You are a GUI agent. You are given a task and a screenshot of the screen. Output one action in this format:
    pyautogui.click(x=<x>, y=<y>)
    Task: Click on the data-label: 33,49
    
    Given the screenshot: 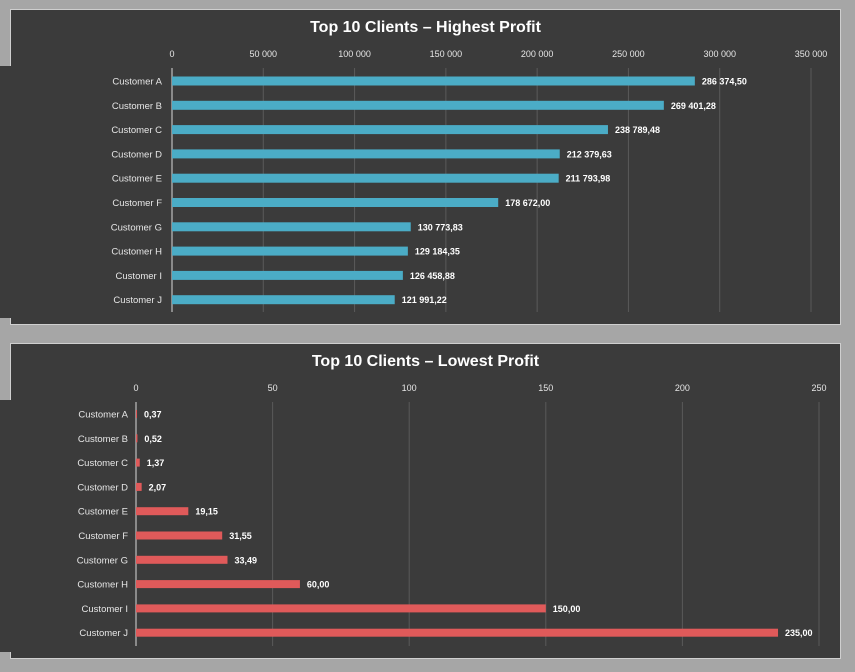 What is the action you would take?
    pyautogui.click(x=245, y=560)
    